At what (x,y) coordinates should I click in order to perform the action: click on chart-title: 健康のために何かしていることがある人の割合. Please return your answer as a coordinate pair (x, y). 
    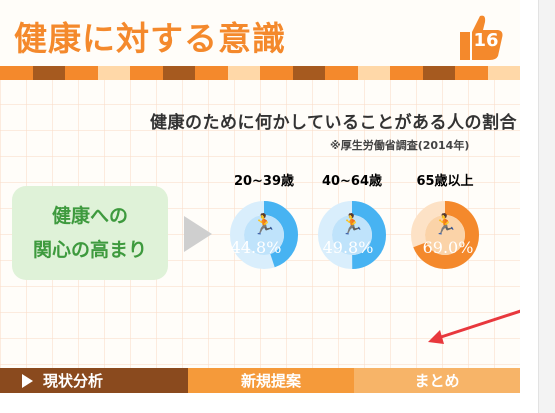
    Looking at the image, I should click on (333, 123).